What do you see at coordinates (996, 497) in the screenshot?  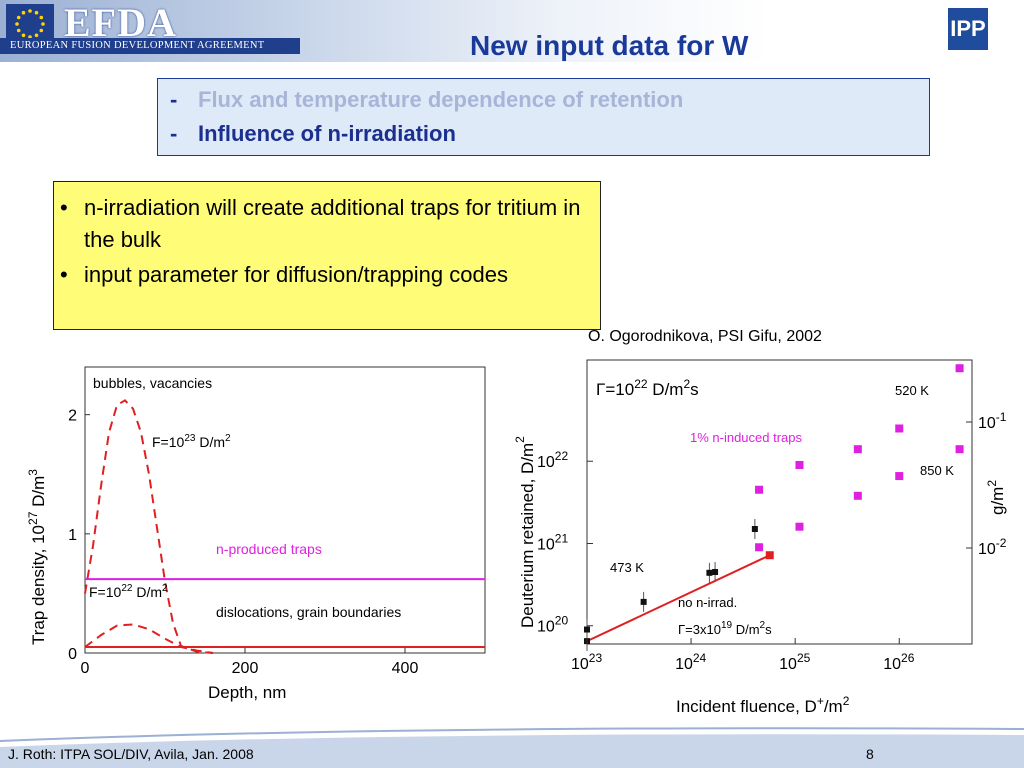 I see `y-axis-label-right: g/m2` at bounding box center [996, 497].